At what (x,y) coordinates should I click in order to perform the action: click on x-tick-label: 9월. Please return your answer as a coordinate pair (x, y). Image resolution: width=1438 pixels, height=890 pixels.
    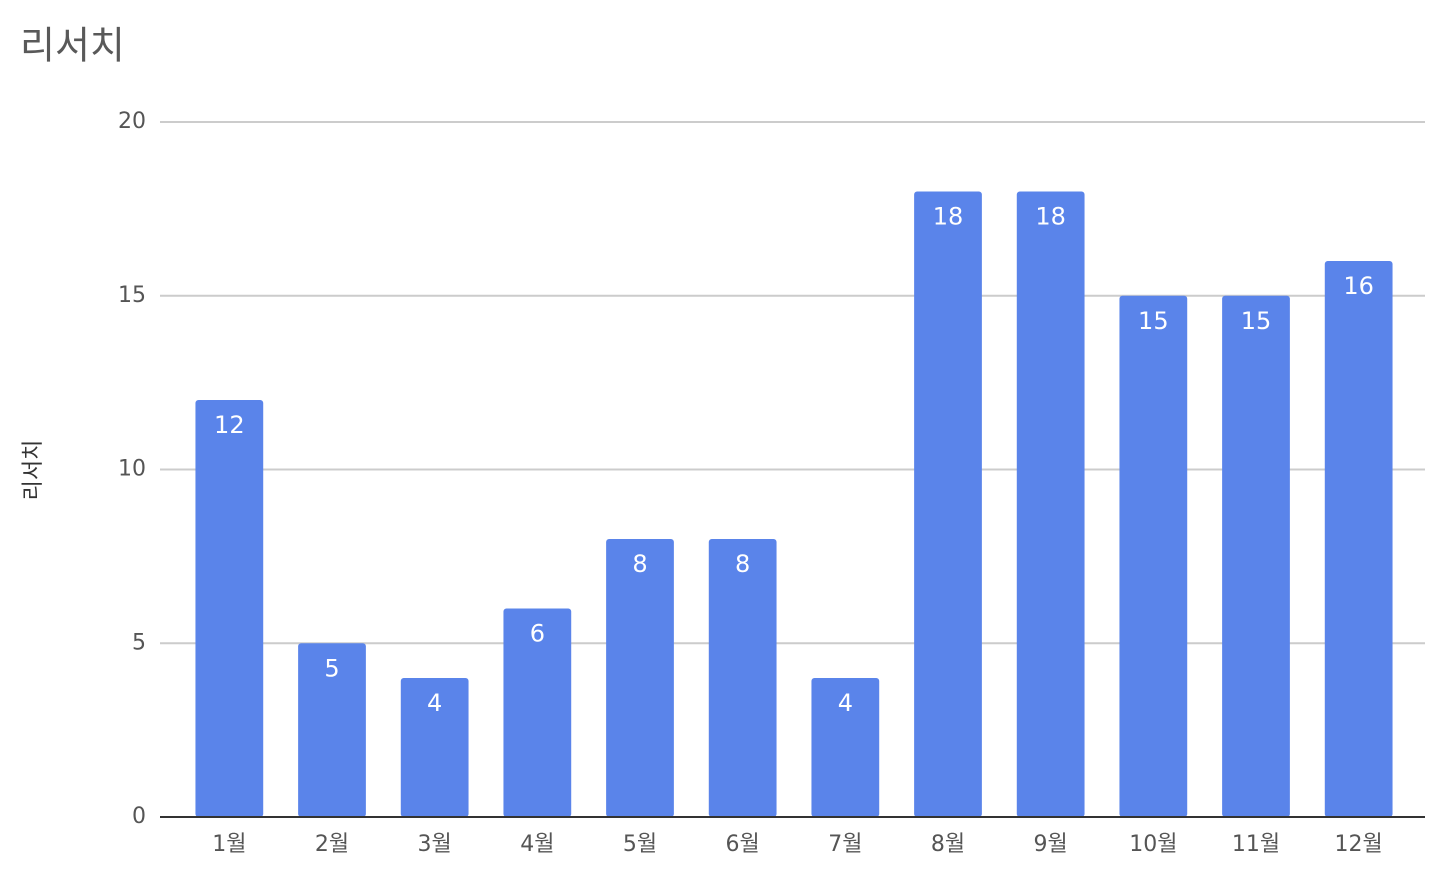
    Looking at the image, I should click on (1051, 844).